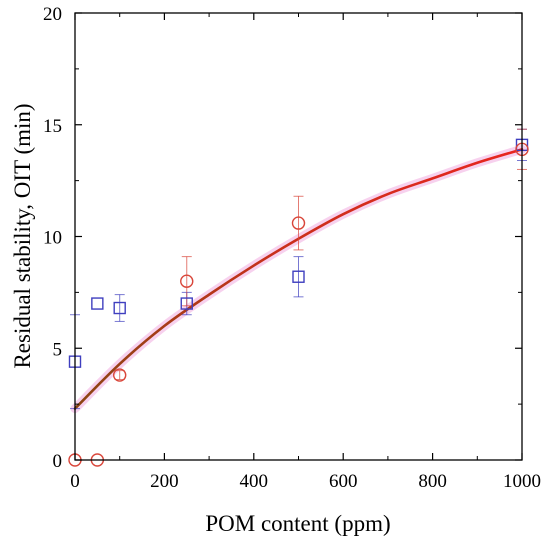  What do you see at coordinates (58, 461) in the screenshot?
I see `y-tick-label: 0` at bounding box center [58, 461].